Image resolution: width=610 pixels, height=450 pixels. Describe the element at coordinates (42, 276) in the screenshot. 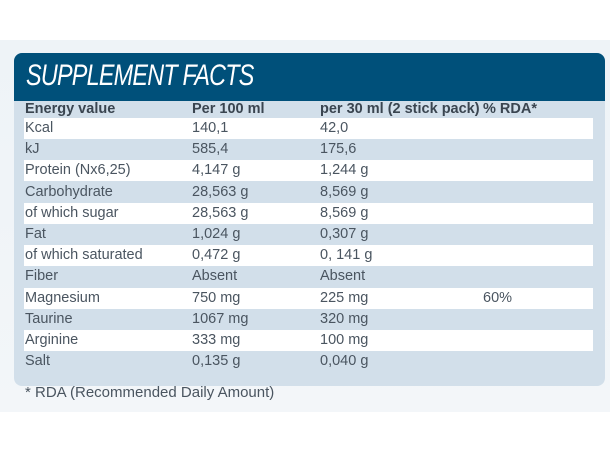

I see `table-cell: Fiber` at that location.